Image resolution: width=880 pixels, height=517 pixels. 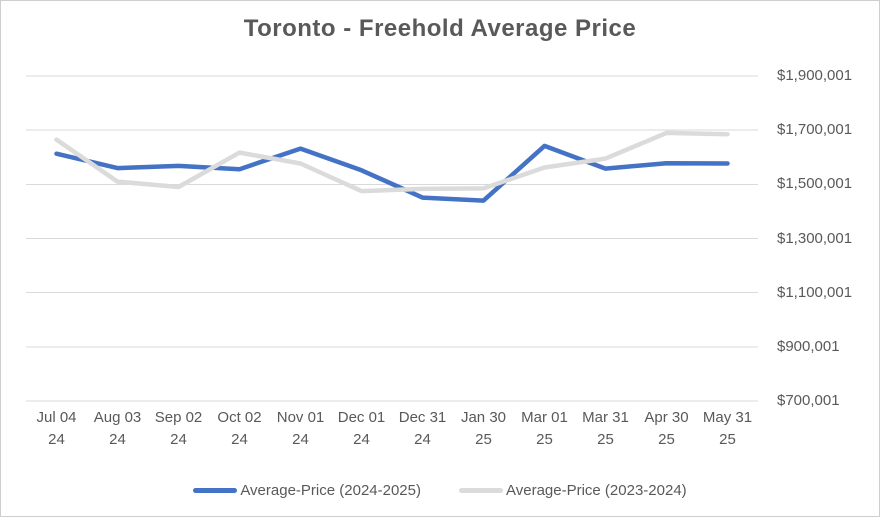 What do you see at coordinates (440, 28) in the screenshot?
I see `chart-title: Toronto - Freehold Average Price` at bounding box center [440, 28].